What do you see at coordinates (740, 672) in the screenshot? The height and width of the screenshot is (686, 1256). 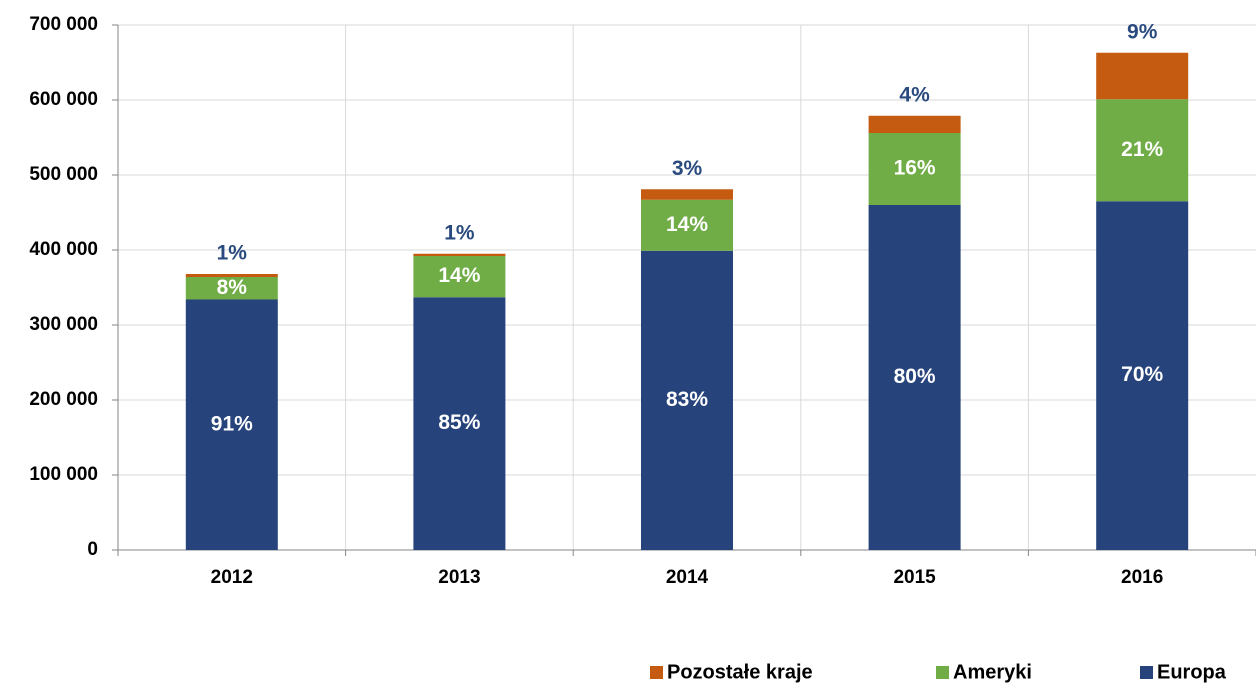 I see `legend-label: Pozostałe kraje` at bounding box center [740, 672].